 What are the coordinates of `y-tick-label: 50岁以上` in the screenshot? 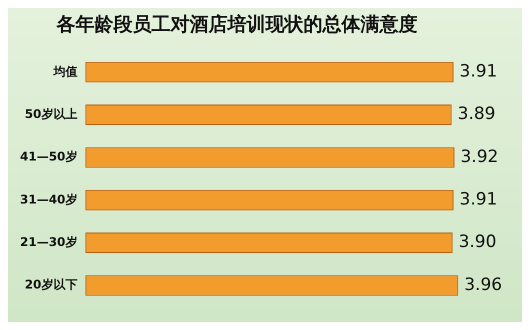 It's located at (51, 113).